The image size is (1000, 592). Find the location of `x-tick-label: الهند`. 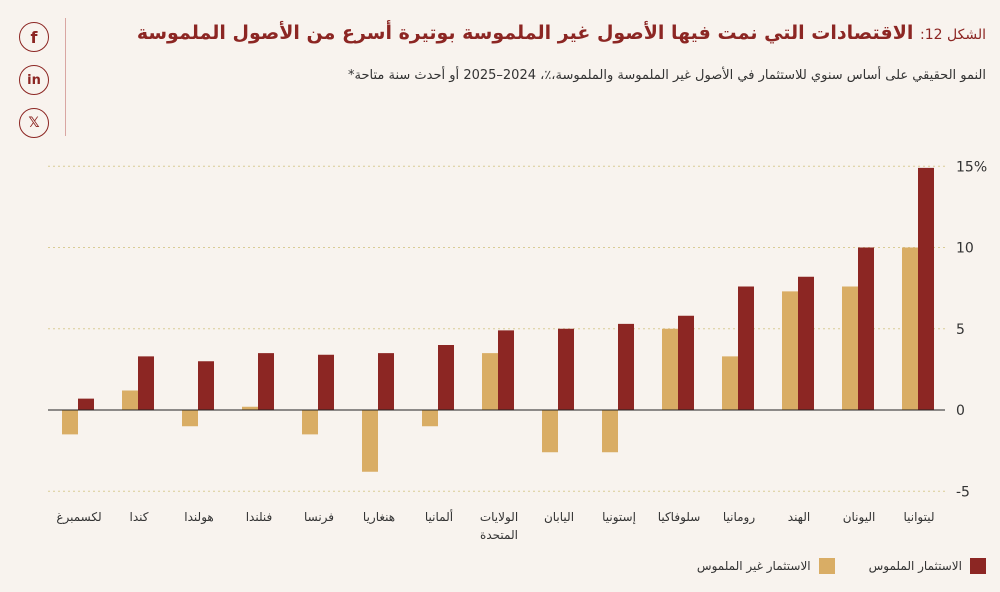

x-tick-label: الهند is located at coordinates (799, 517).